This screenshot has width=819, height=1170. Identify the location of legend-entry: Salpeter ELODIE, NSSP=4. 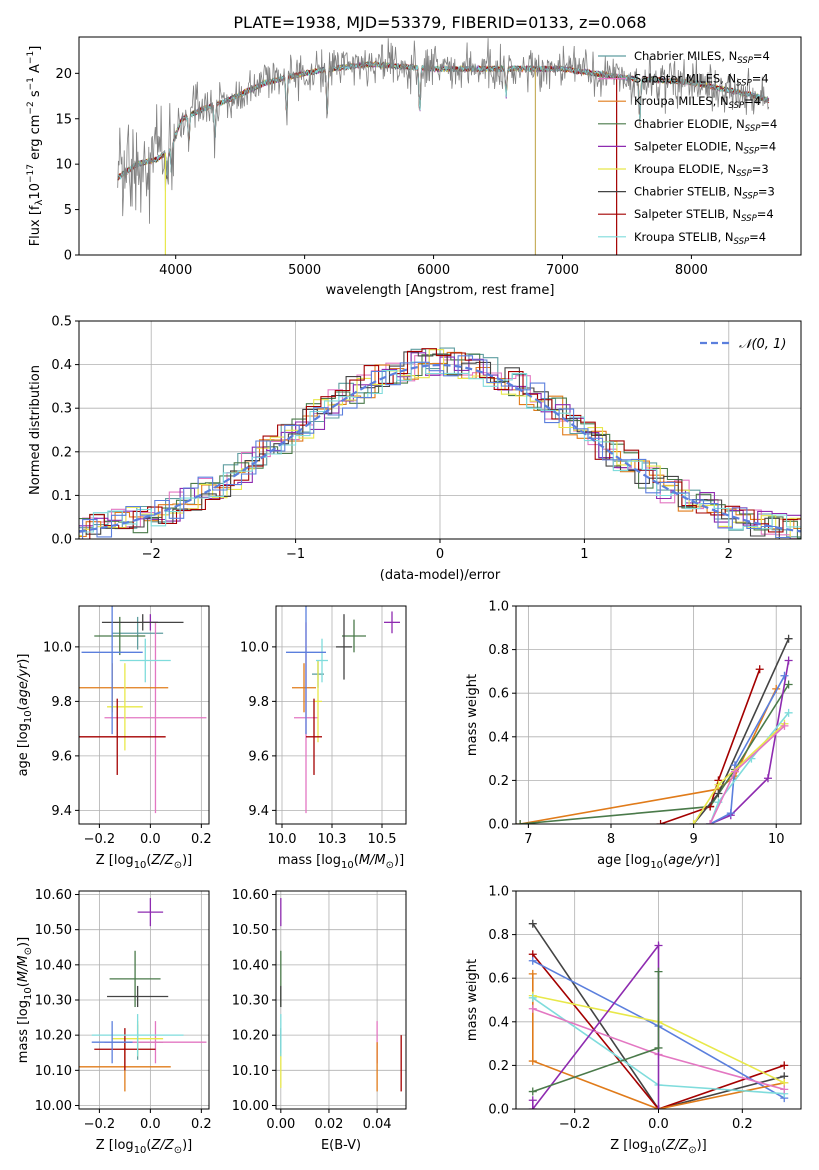
(705, 147).